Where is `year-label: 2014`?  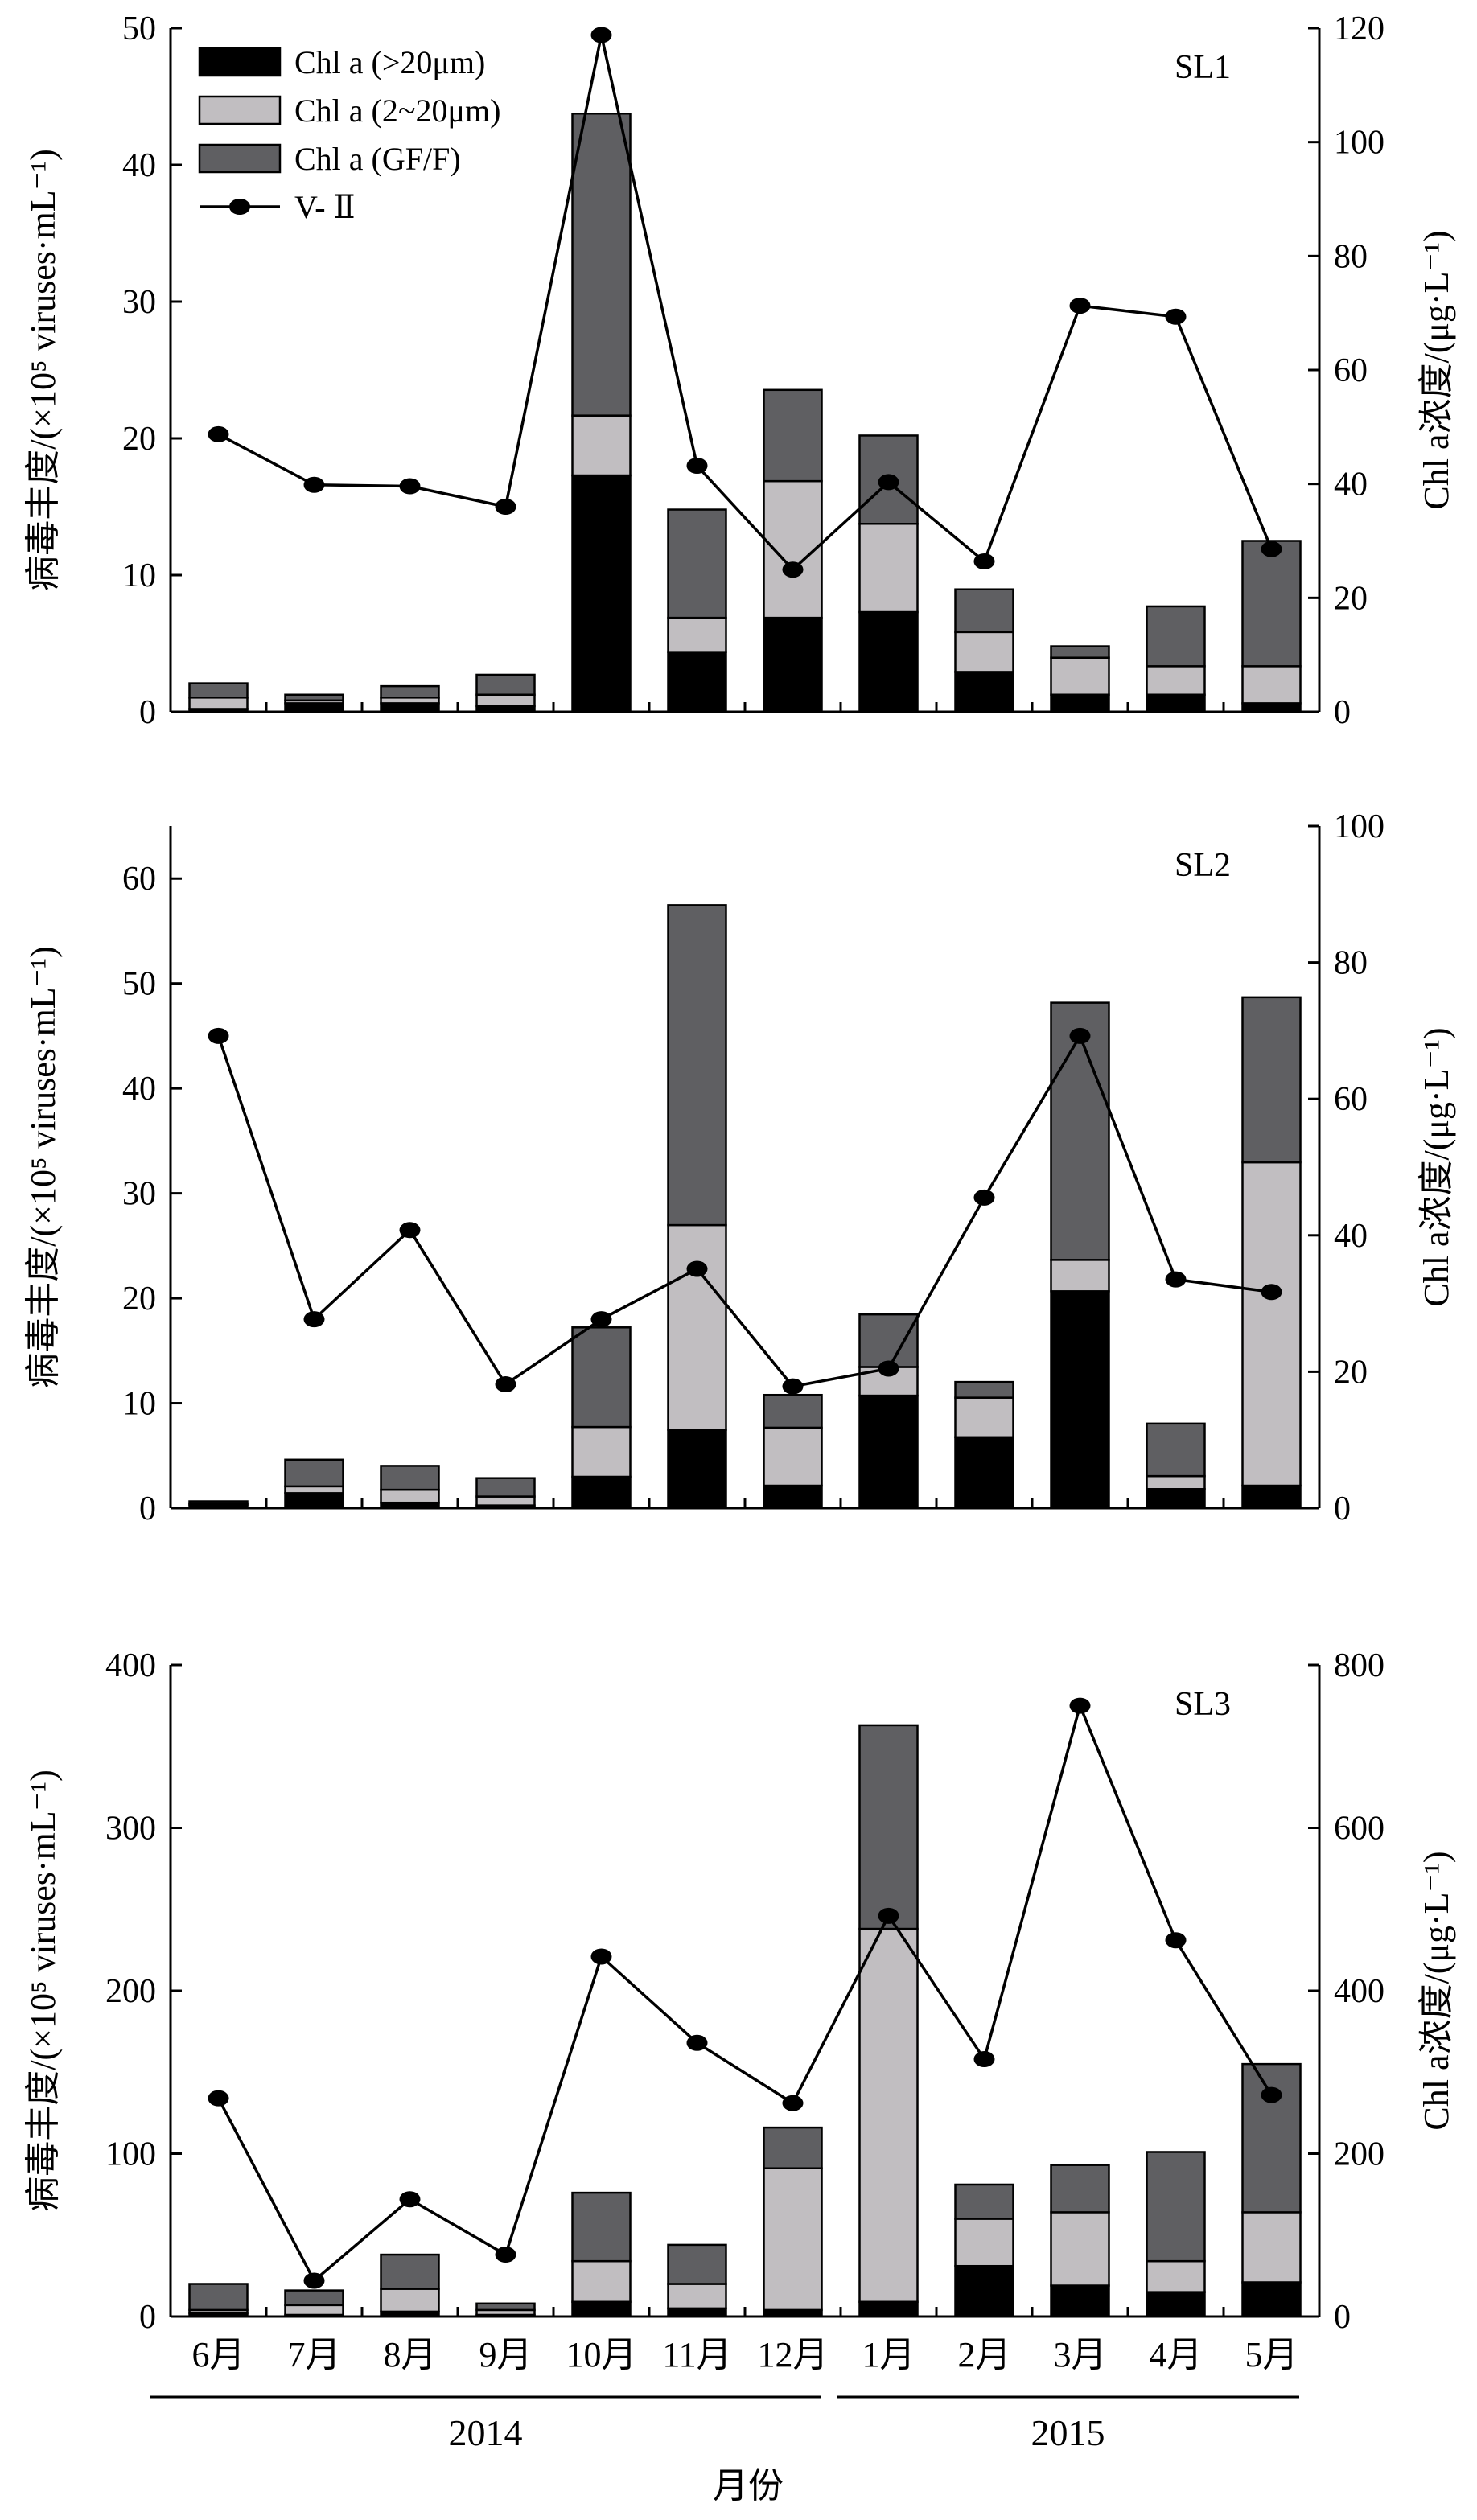 year-label: 2014 is located at coordinates (486, 2432).